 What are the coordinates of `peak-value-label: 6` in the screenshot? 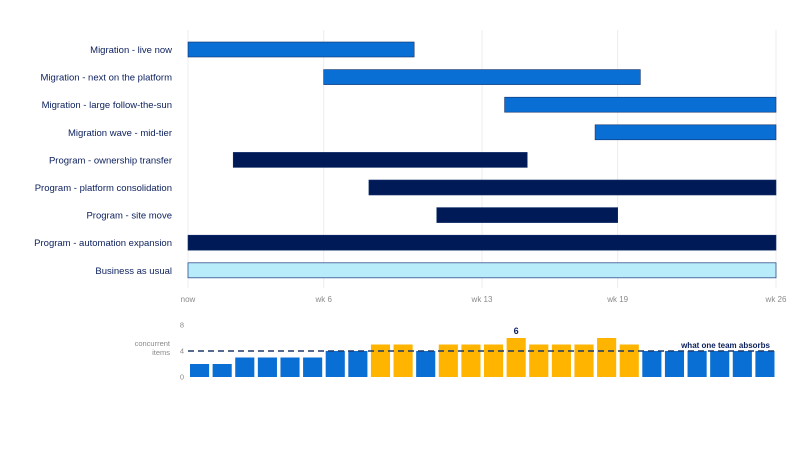 It's located at (516, 331).